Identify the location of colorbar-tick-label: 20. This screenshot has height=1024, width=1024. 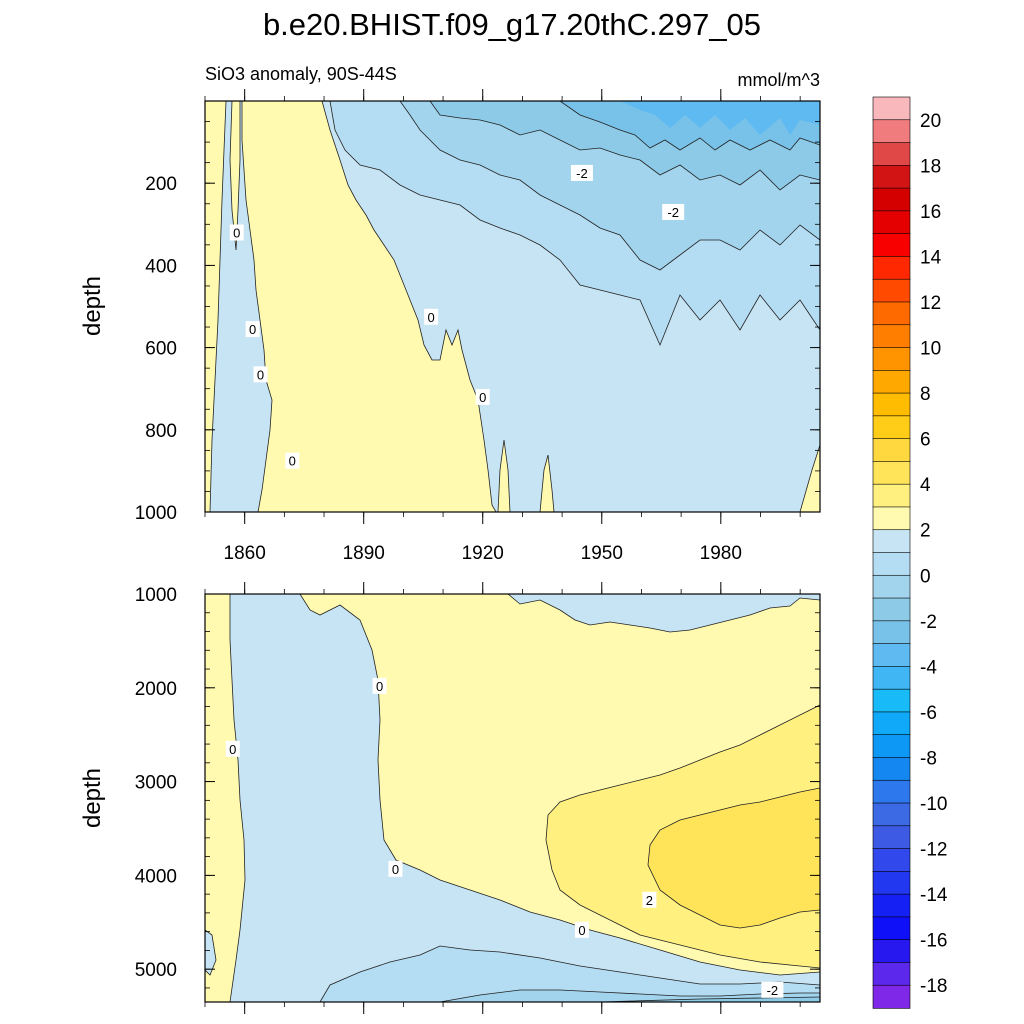
(930, 121).